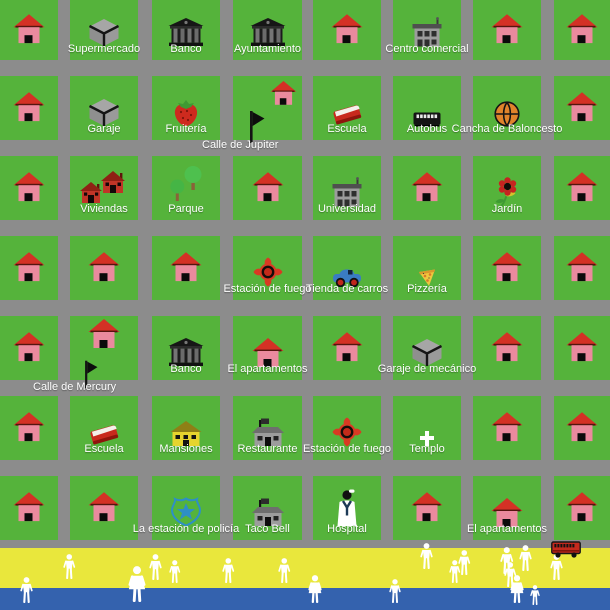 The width and height of the screenshot is (610, 610). I want to click on block-label: Restaurante, so click(267, 449).